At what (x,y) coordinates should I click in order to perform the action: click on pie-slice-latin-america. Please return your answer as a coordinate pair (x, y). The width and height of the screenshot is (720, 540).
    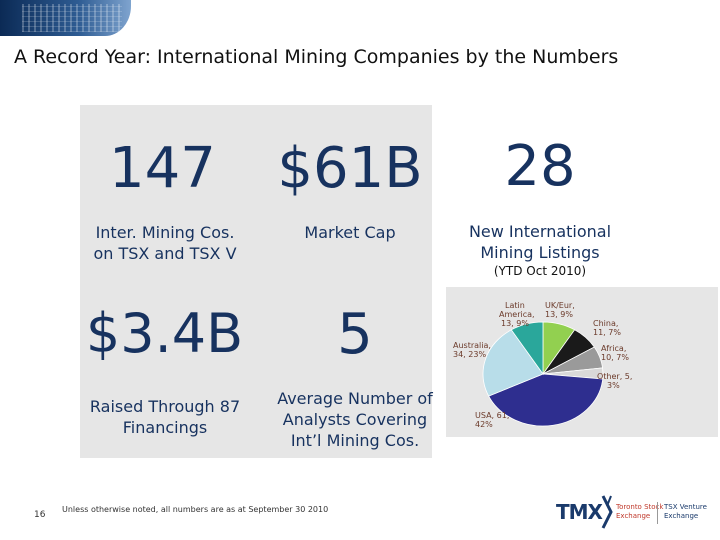
    Looking at the image, I should click on (527, 348).